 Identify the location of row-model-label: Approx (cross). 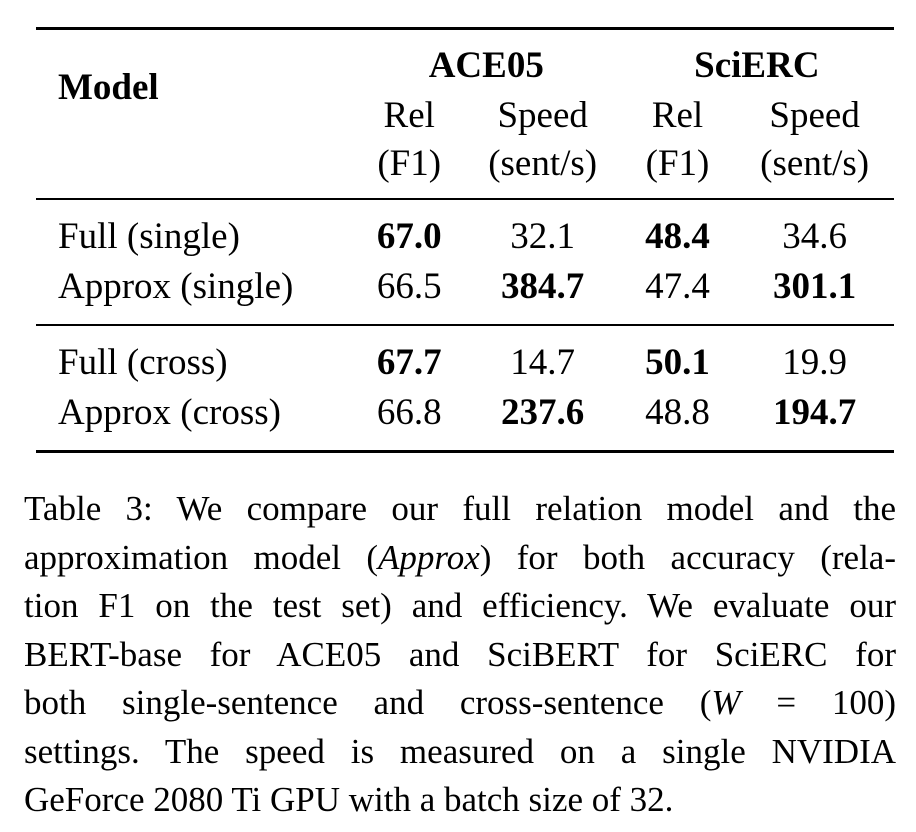
(169, 412).